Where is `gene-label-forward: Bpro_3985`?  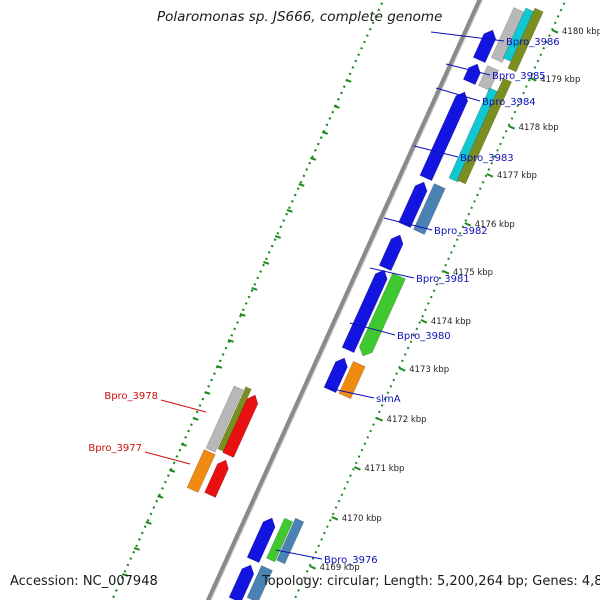 gene-label-forward: Bpro_3985 is located at coordinates (519, 76).